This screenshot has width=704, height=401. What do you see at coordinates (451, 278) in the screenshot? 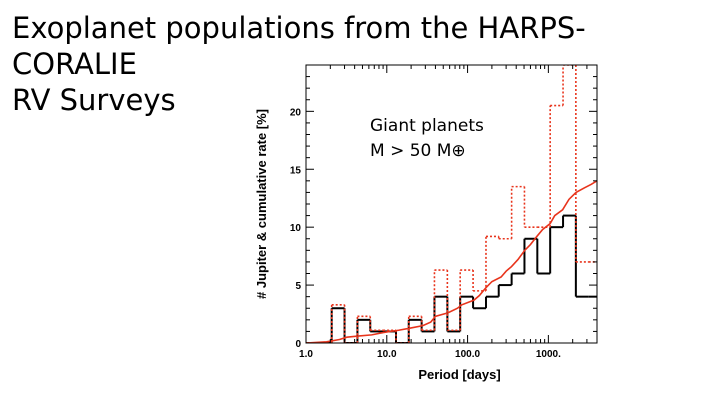
I see `series-solid-black-step` at bounding box center [451, 278].